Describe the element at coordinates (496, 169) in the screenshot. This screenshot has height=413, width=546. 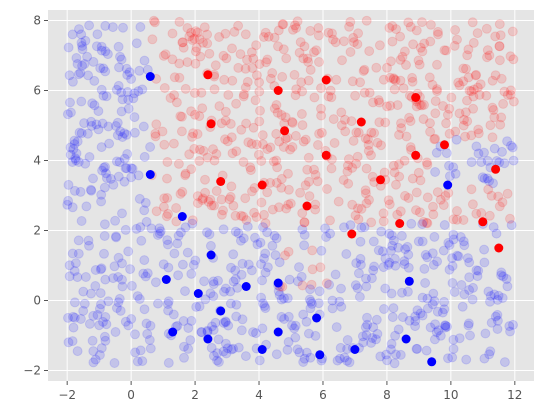
I see `red-point` at that location.